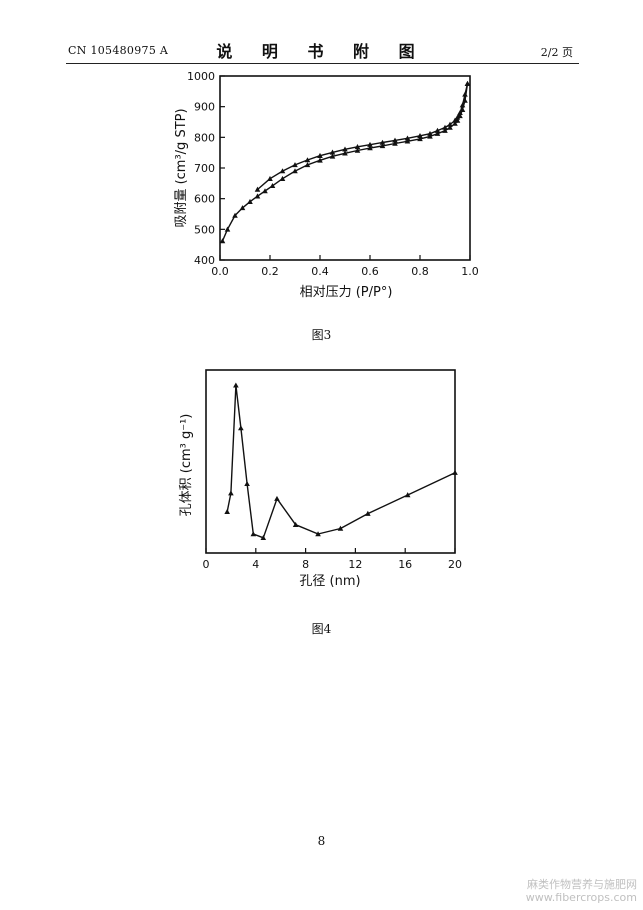  Describe the element at coordinates (270, 271) in the screenshot. I see `fig3-x-tick-label: 0.2` at that location.